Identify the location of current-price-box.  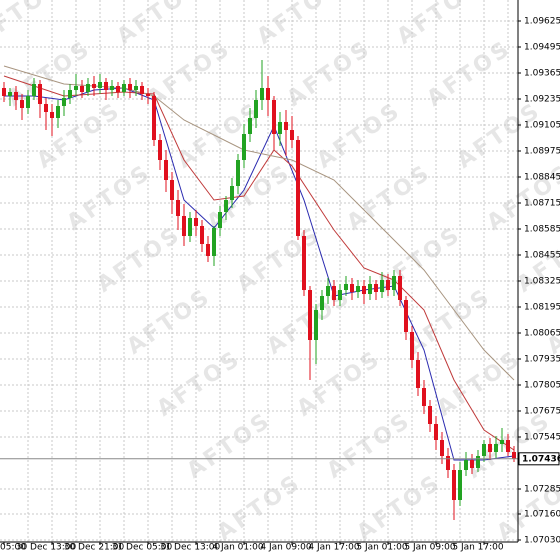
(539, 459).